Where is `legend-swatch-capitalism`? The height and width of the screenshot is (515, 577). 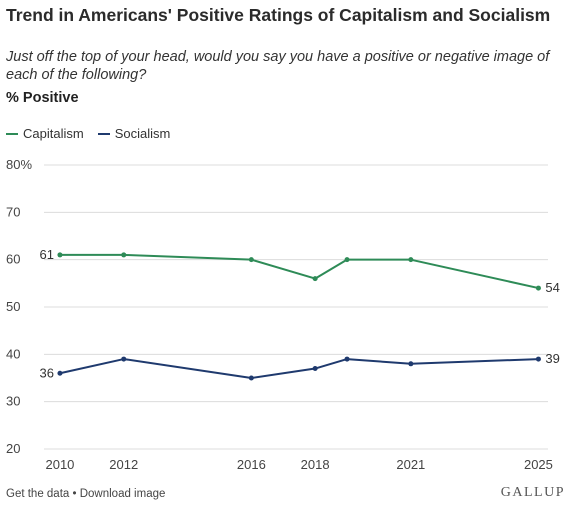 legend-swatch-capitalism is located at coordinates (12, 133).